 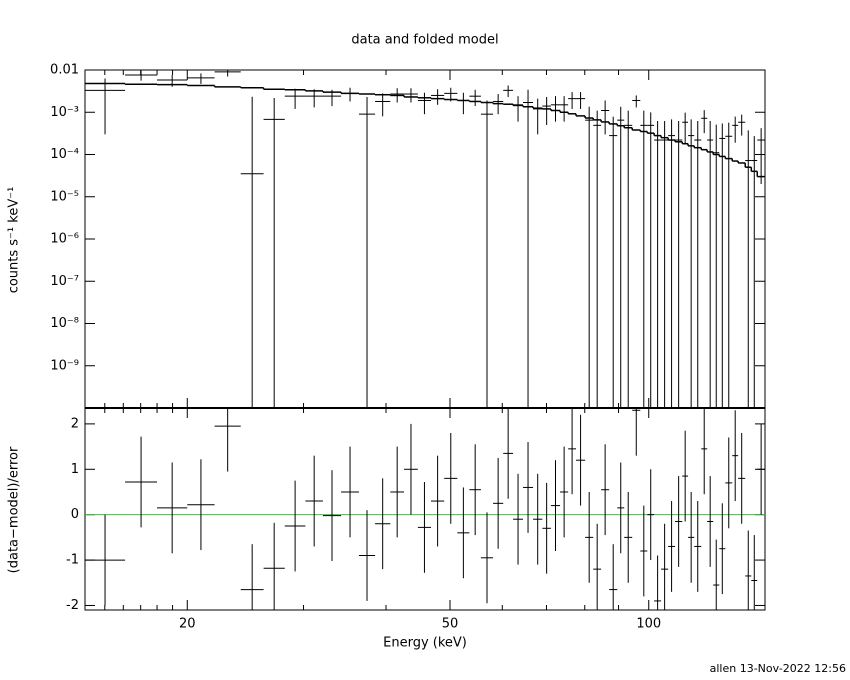 What do you see at coordinates (648, 624) in the screenshot?
I see `x-tick-label: 100` at bounding box center [648, 624].